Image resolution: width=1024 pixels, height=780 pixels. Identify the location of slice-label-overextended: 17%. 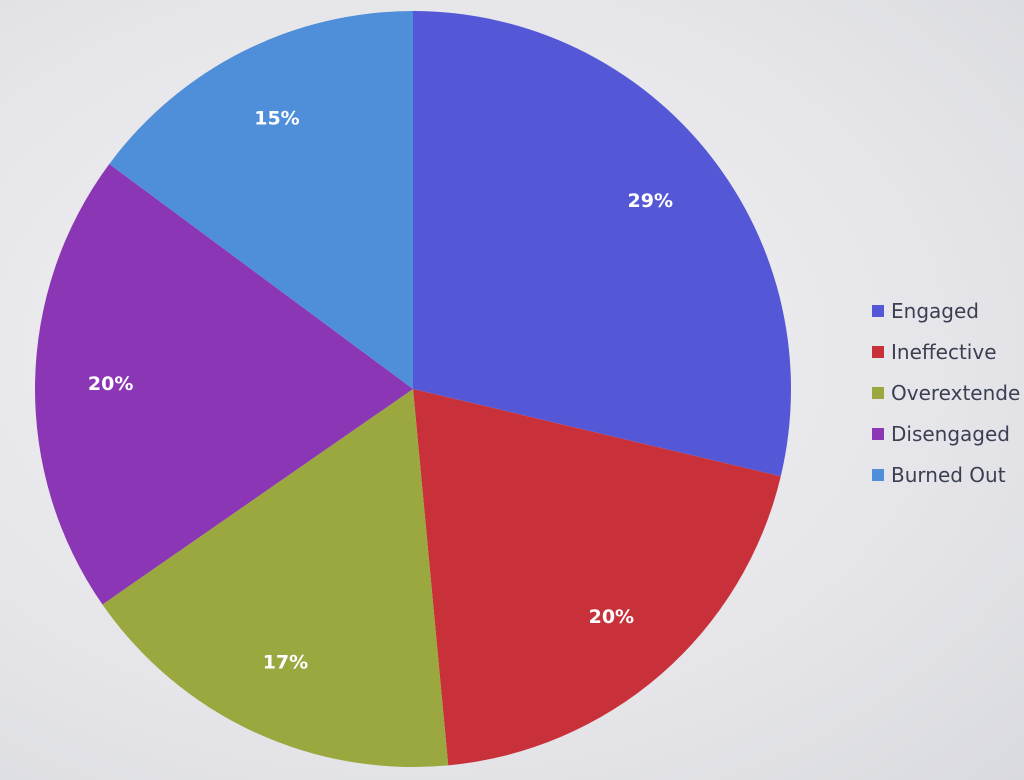
(285, 663).